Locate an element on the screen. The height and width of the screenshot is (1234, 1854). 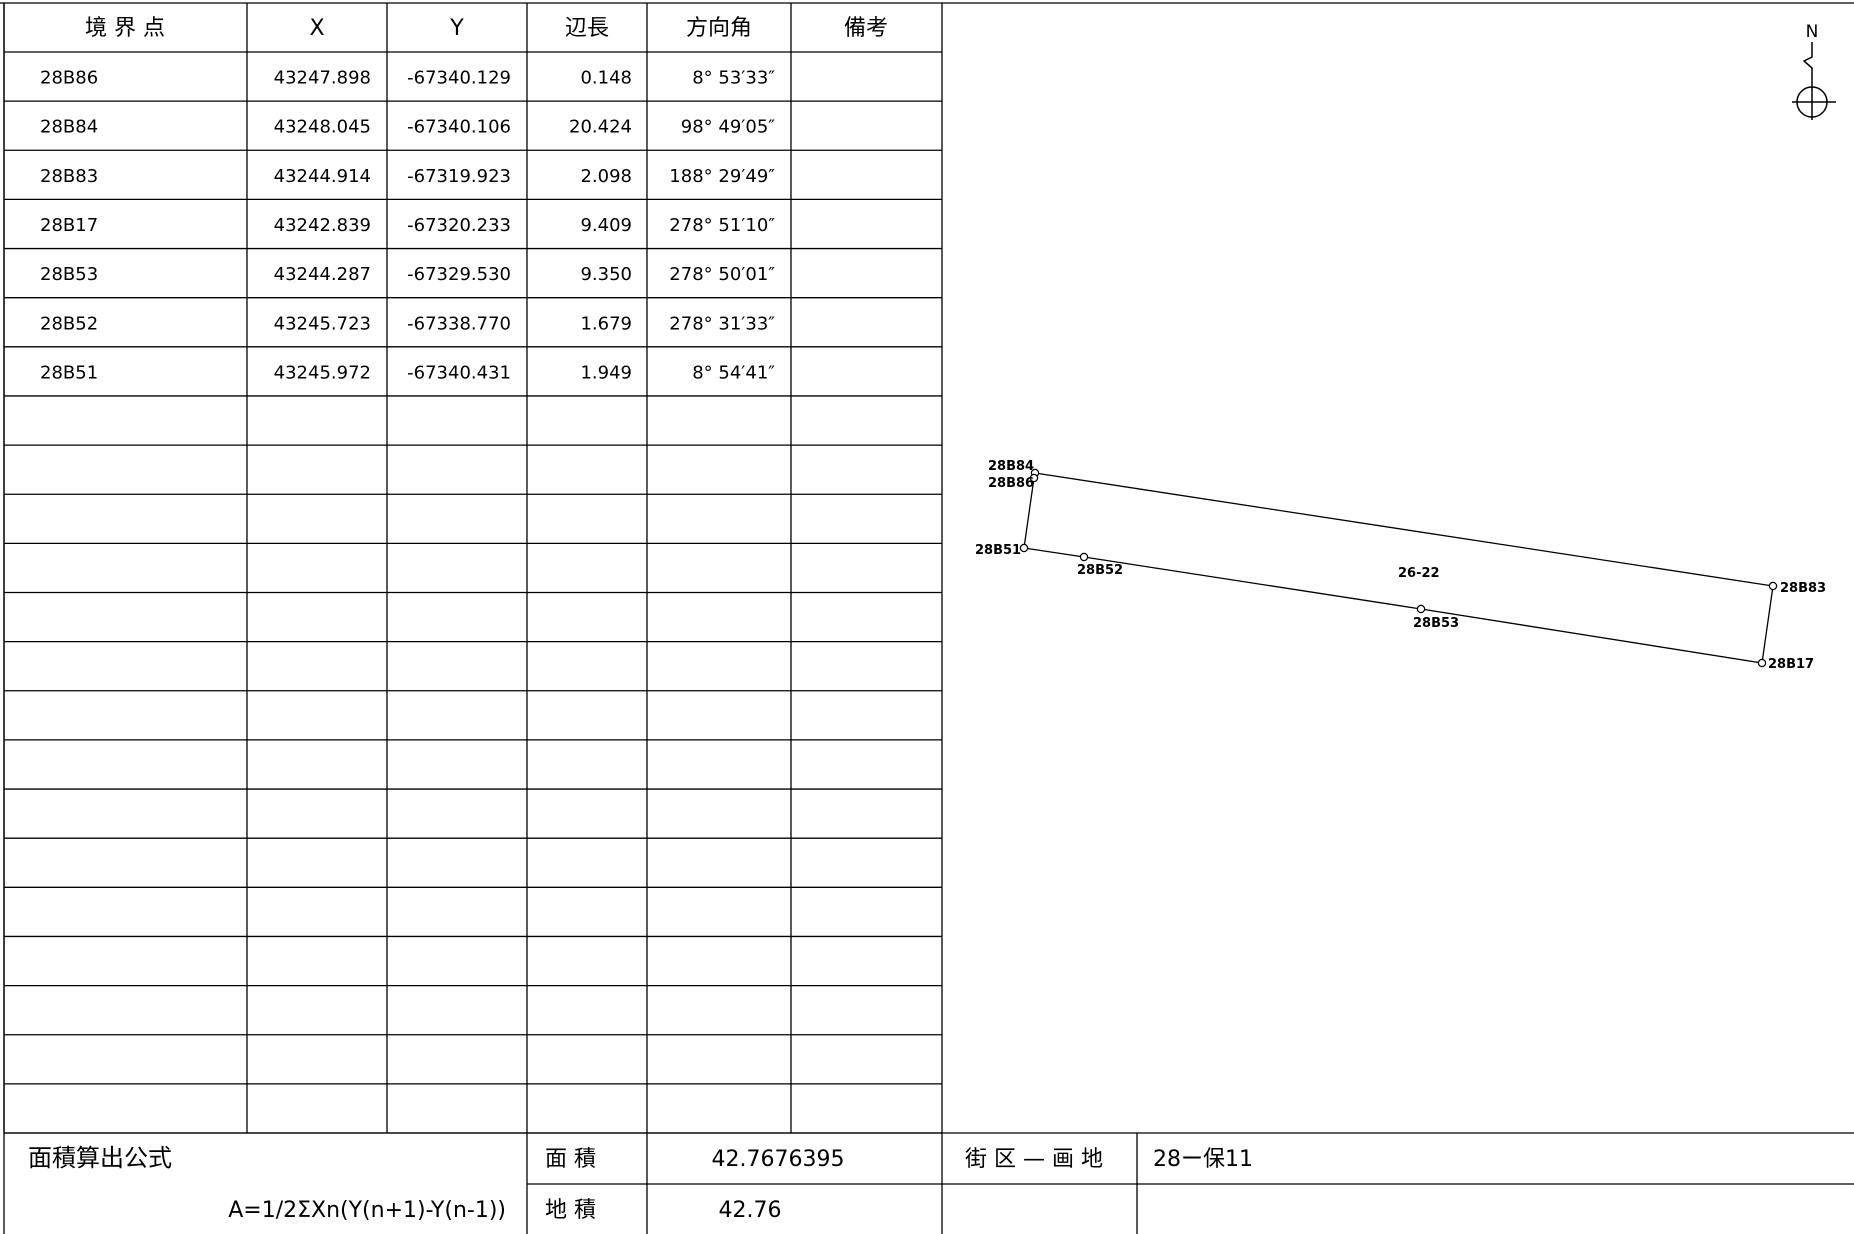
table-cell: 8° 54′41″ is located at coordinates (733, 372).